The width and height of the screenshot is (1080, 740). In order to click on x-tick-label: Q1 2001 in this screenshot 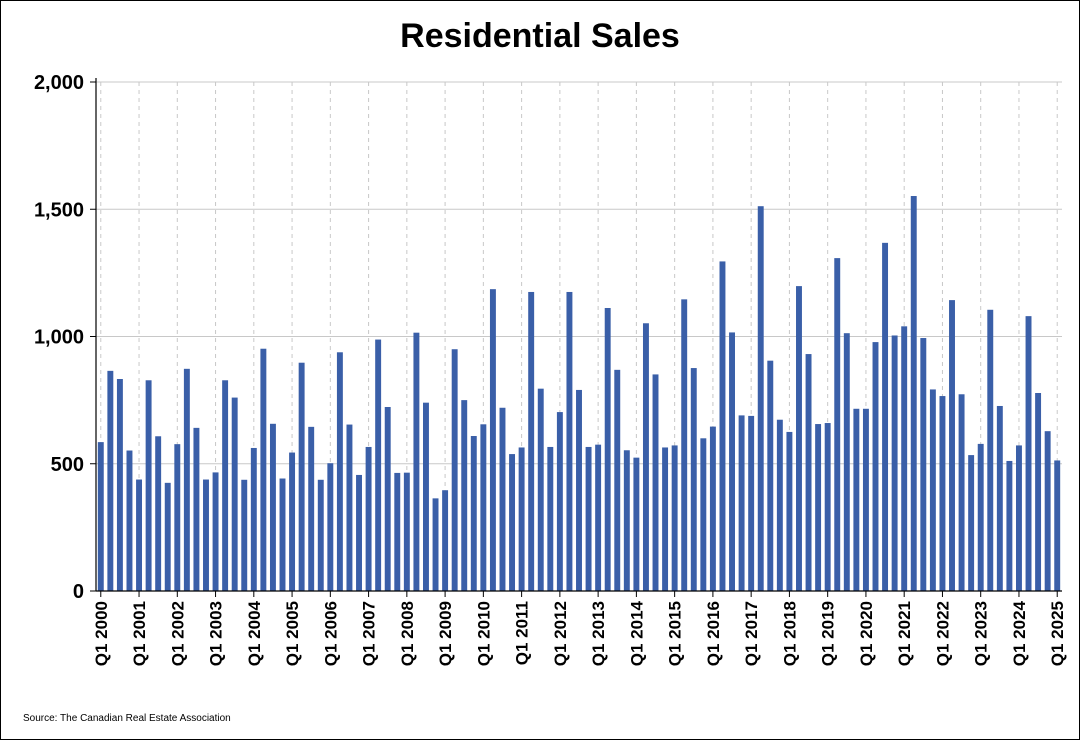, I will do `click(139, 633)`.